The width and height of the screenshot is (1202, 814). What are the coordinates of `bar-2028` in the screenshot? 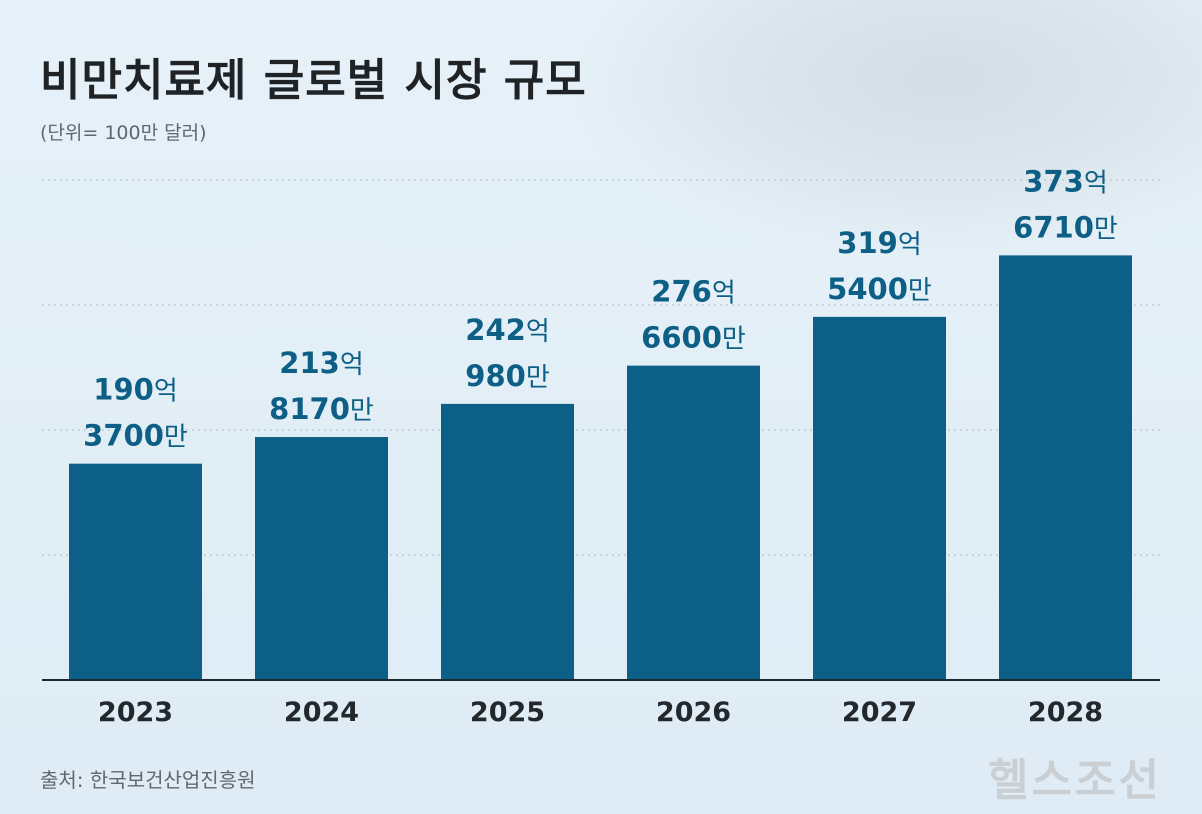 It's located at (1065, 467).